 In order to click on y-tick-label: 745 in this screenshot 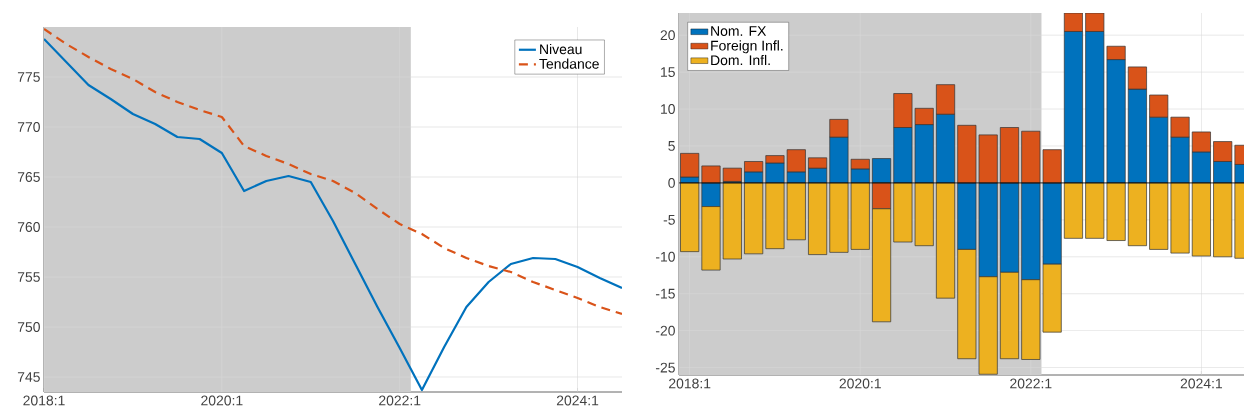, I will do `click(28, 377)`.